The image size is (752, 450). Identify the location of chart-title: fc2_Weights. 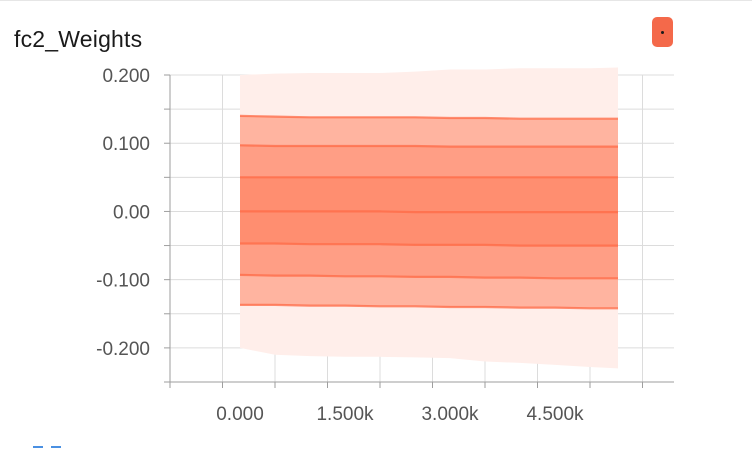
(78, 39).